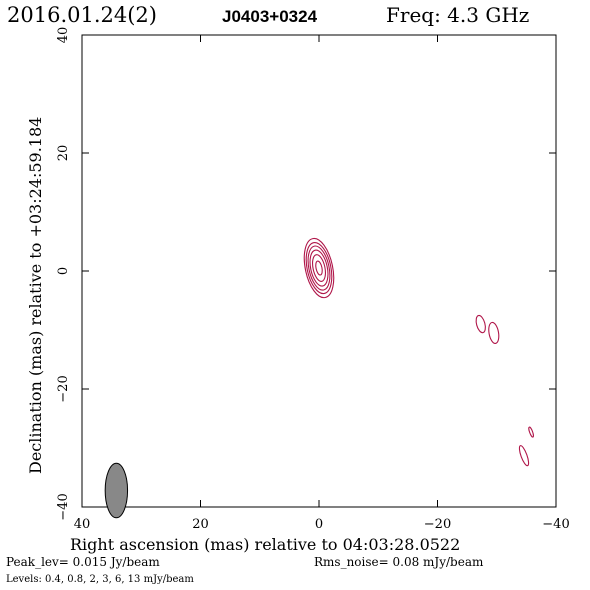 Image resolution: width=590 pixels, height=590 pixels. What do you see at coordinates (399, 562) in the screenshot?
I see `rms-noise: Rms_noise= 0.08 mJy/beam` at bounding box center [399, 562].